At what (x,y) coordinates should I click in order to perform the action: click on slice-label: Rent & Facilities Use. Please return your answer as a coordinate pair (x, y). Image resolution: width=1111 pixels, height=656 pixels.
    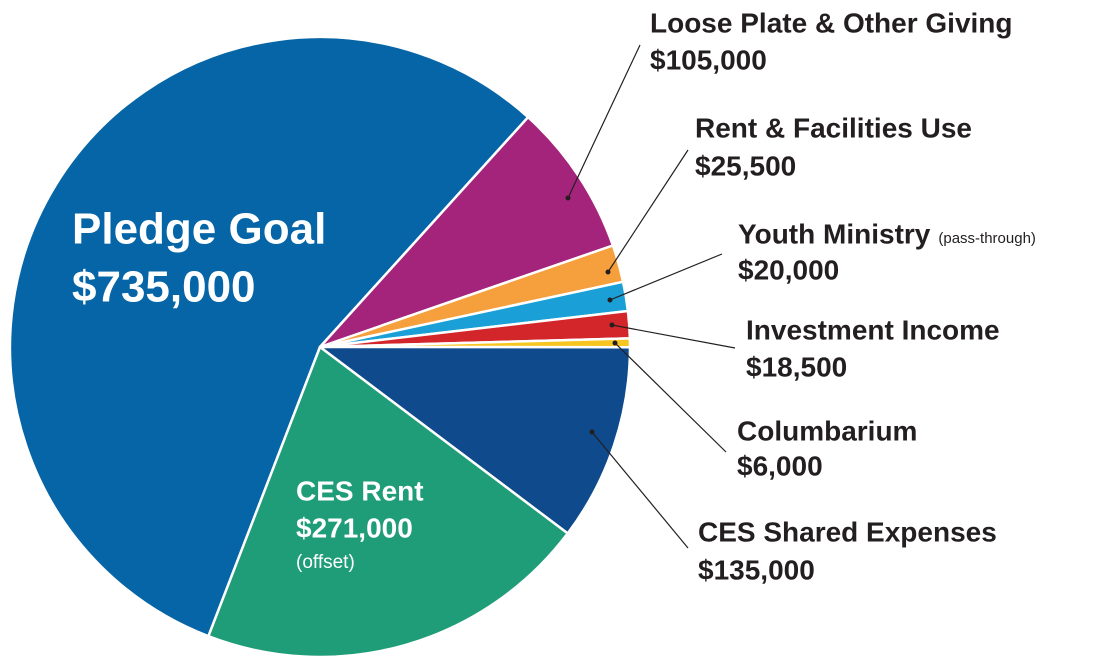
    Looking at the image, I should click on (833, 127).